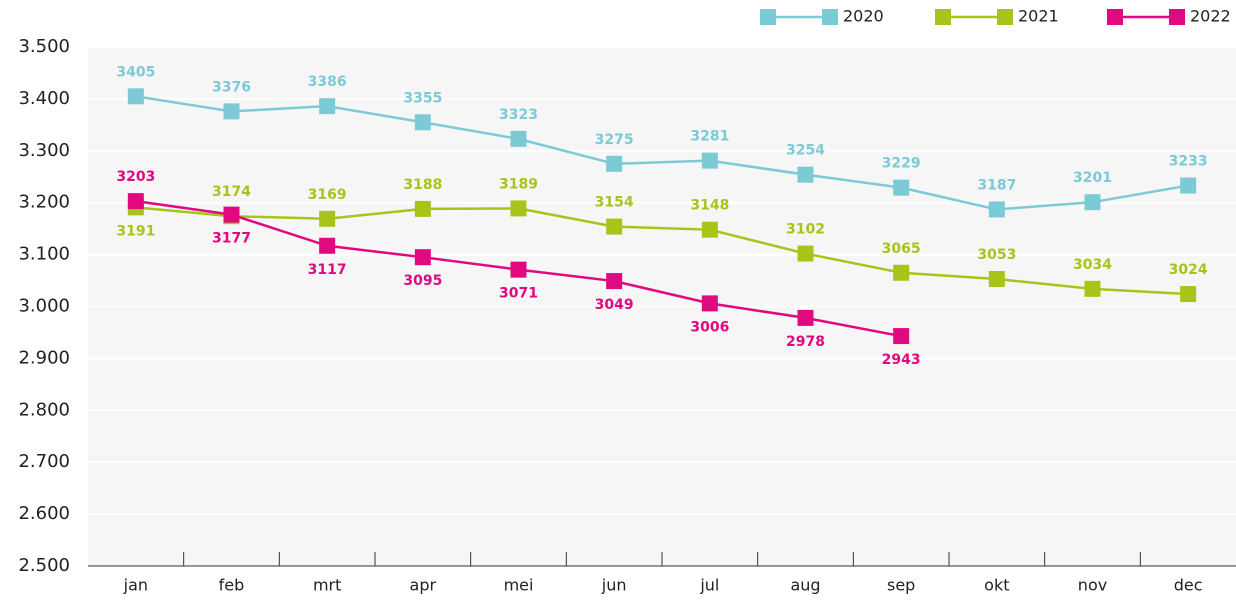 The height and width of the screenshot is (600, 1236). I want to click on x-tick-label: mei, so click(519, 585).